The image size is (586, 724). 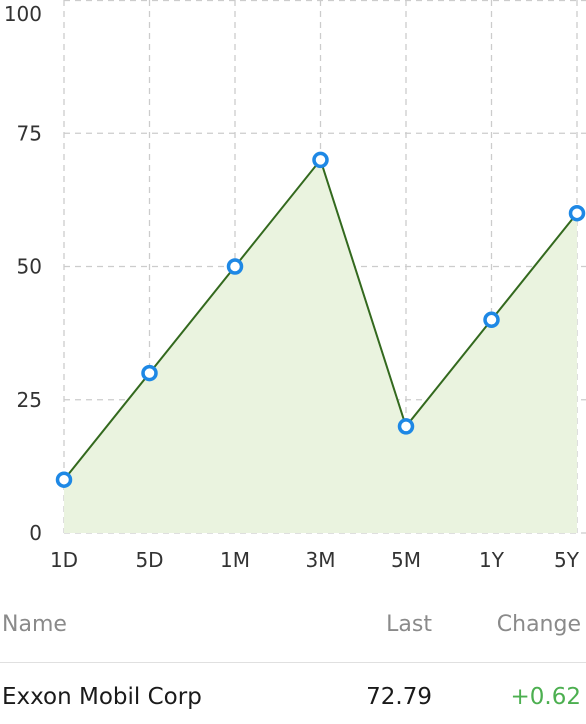 What do you see at coordinates (538, 624) in the screenshot?
I see `header-change: Change` at bounding box center [538, 624].